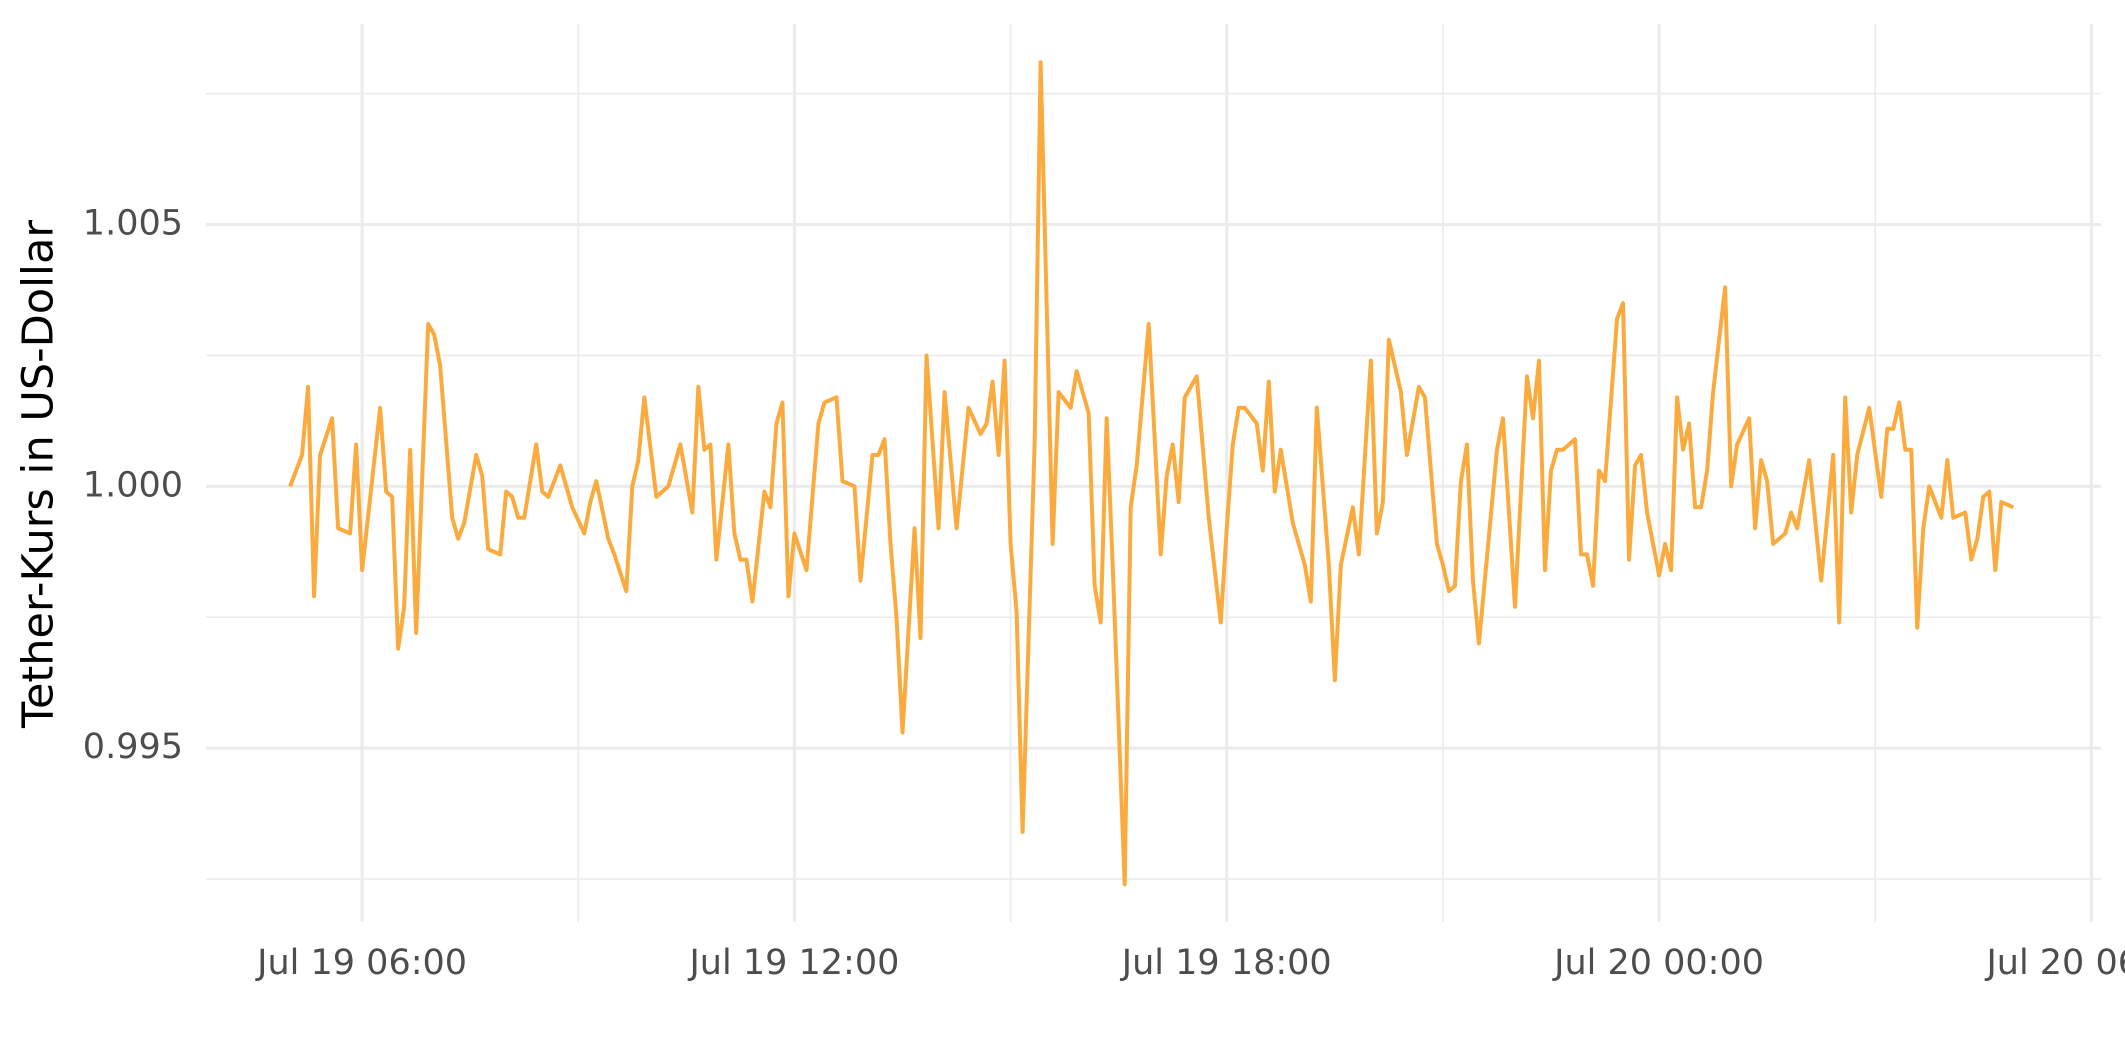 Image resolution: width=2125 pixels, height=1062 pixels. What do you see at coordinates (2054, 963) in the screenshot?
I see `x-tick-label: Jul 20 06:00` at bounding box center [2054, 963].